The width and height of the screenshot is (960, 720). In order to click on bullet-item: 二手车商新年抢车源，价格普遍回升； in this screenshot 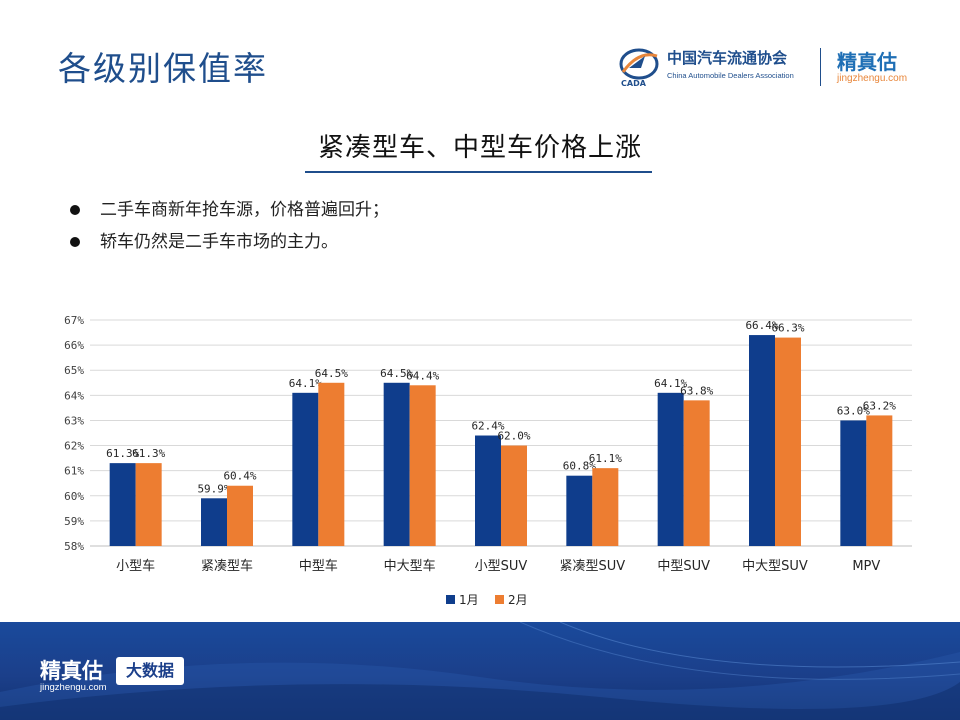, I will do `click(229, 215)`.